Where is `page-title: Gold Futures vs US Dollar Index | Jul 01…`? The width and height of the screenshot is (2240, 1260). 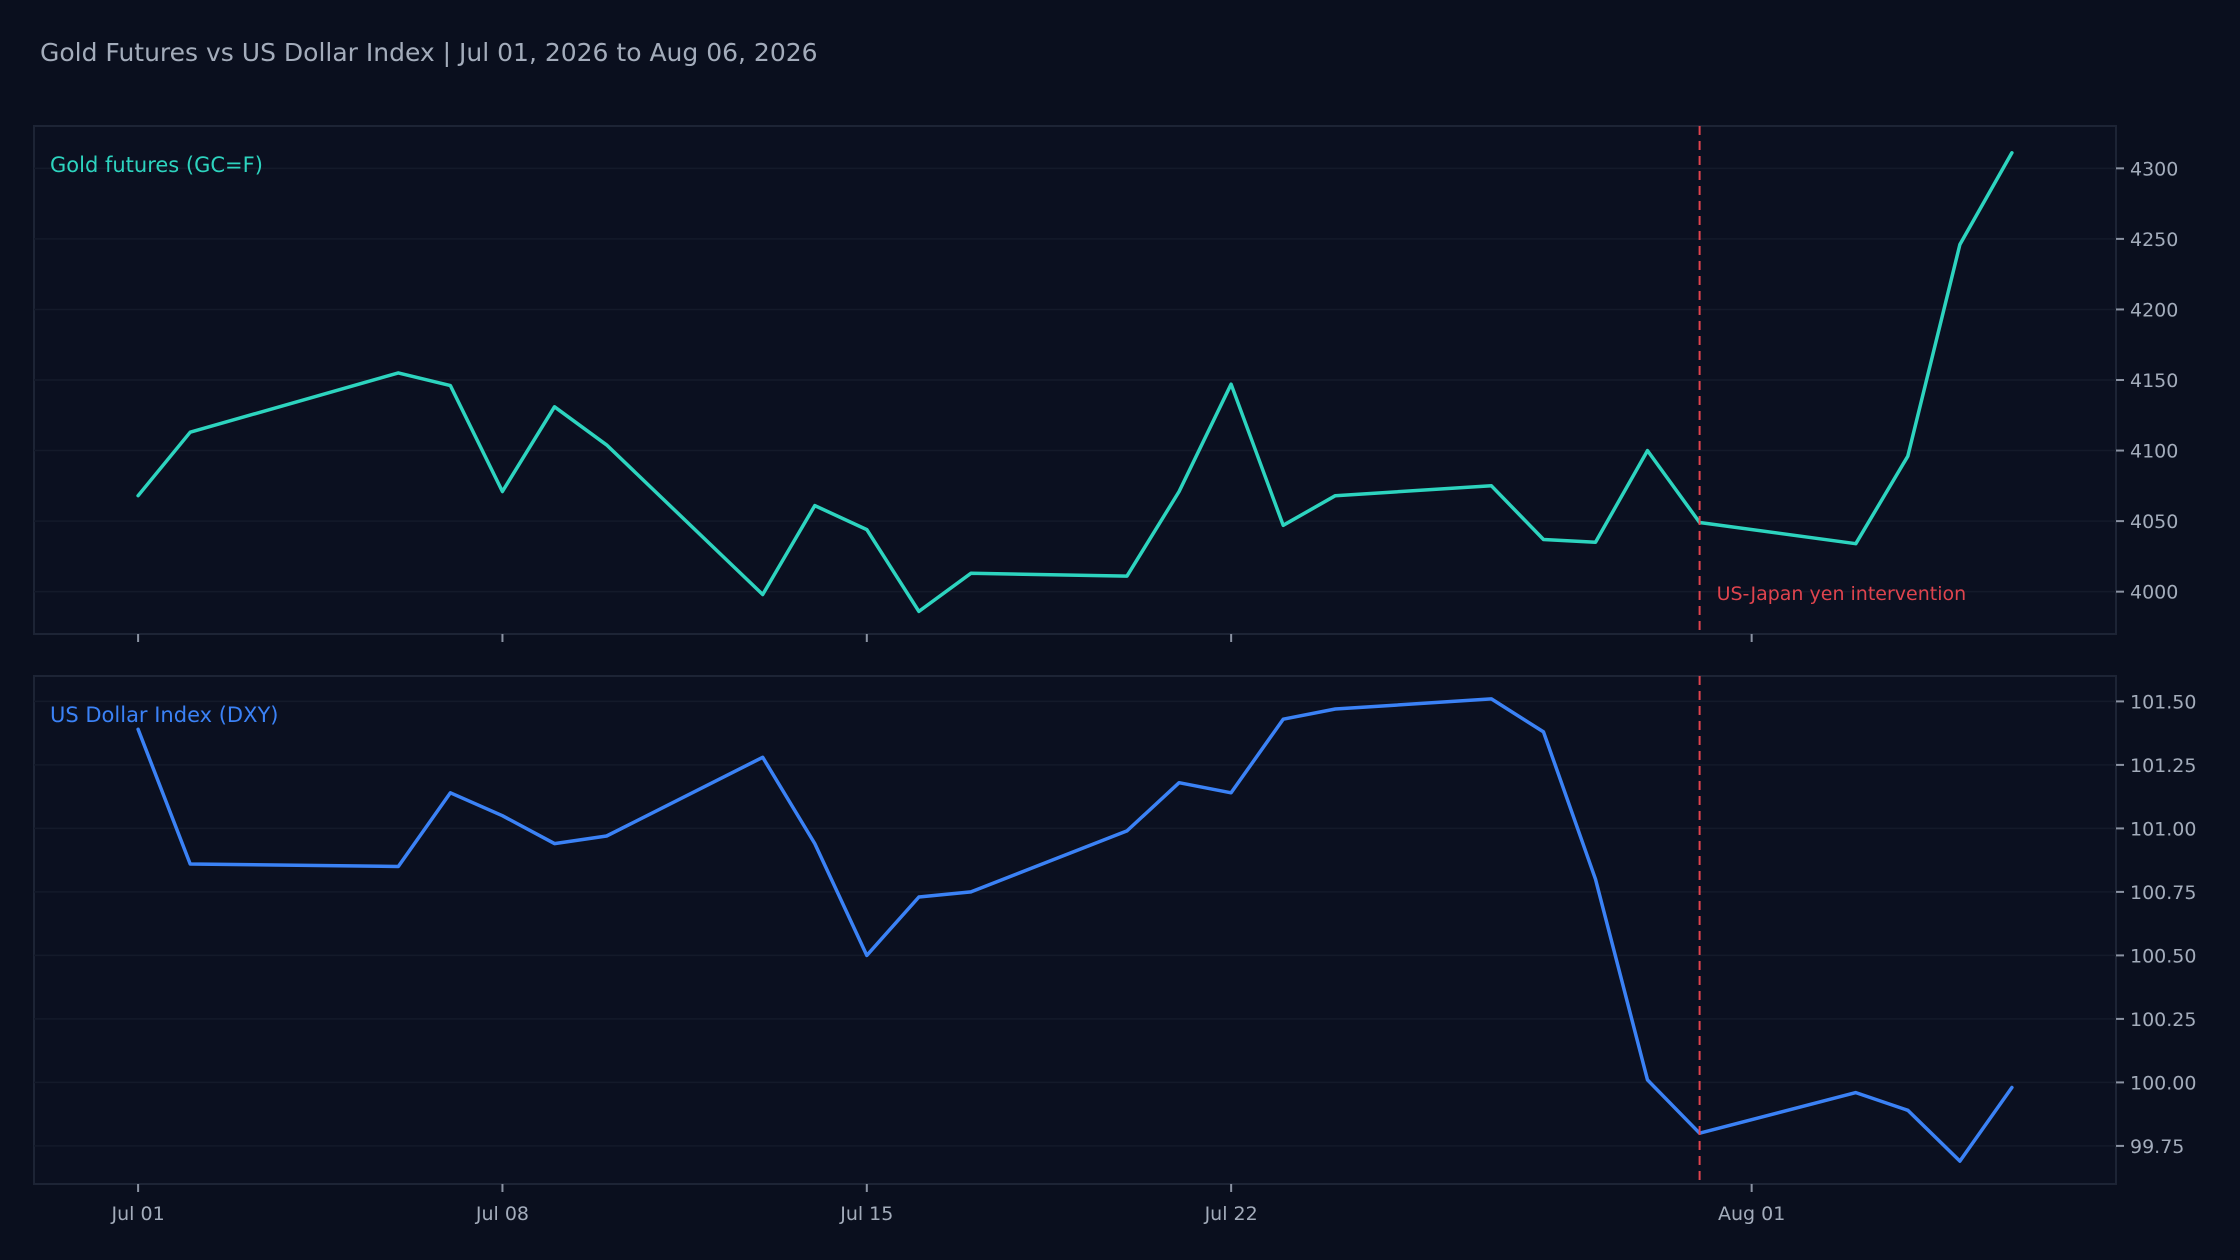 page-title: Gold Futures vs US Dollar Index | Jul 01… is located at coordinates (429, 52).